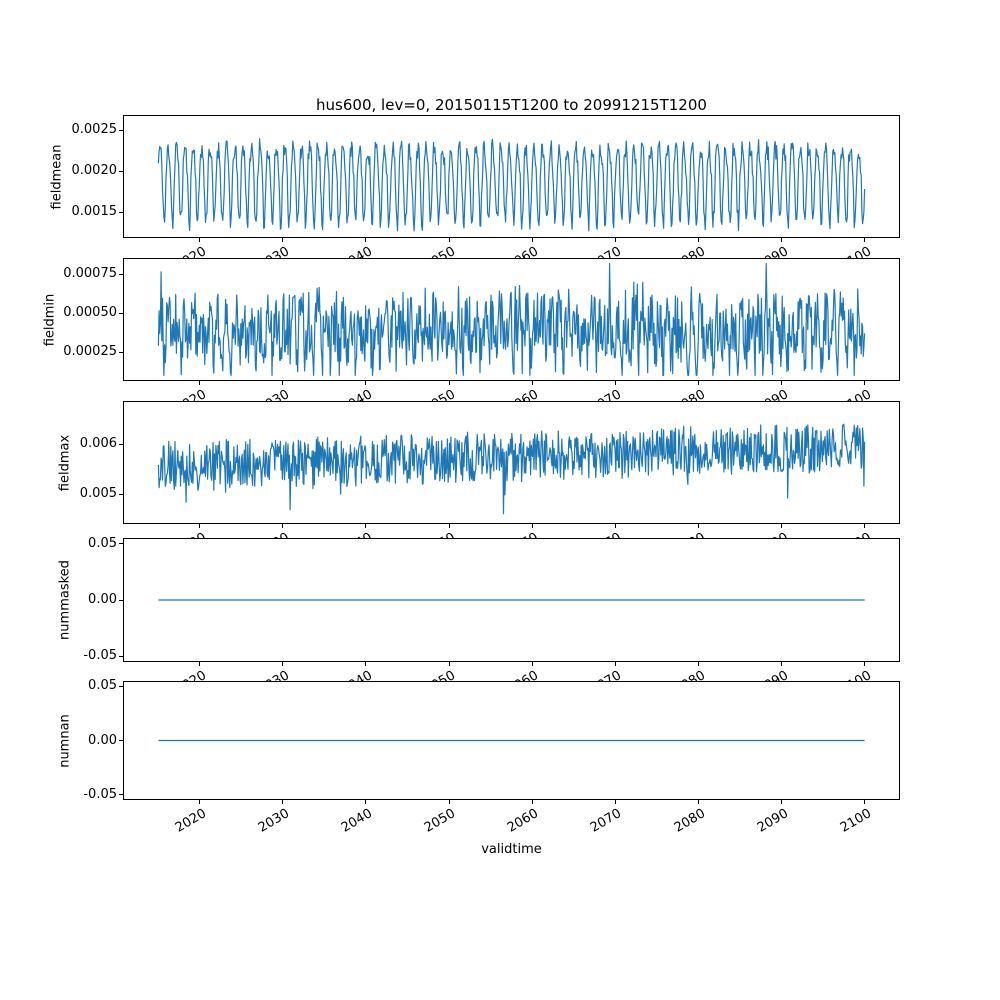 The width and height of the screenshot is (1000, 1000). I want to click on series-line-fieldmax, so click(511, 469).